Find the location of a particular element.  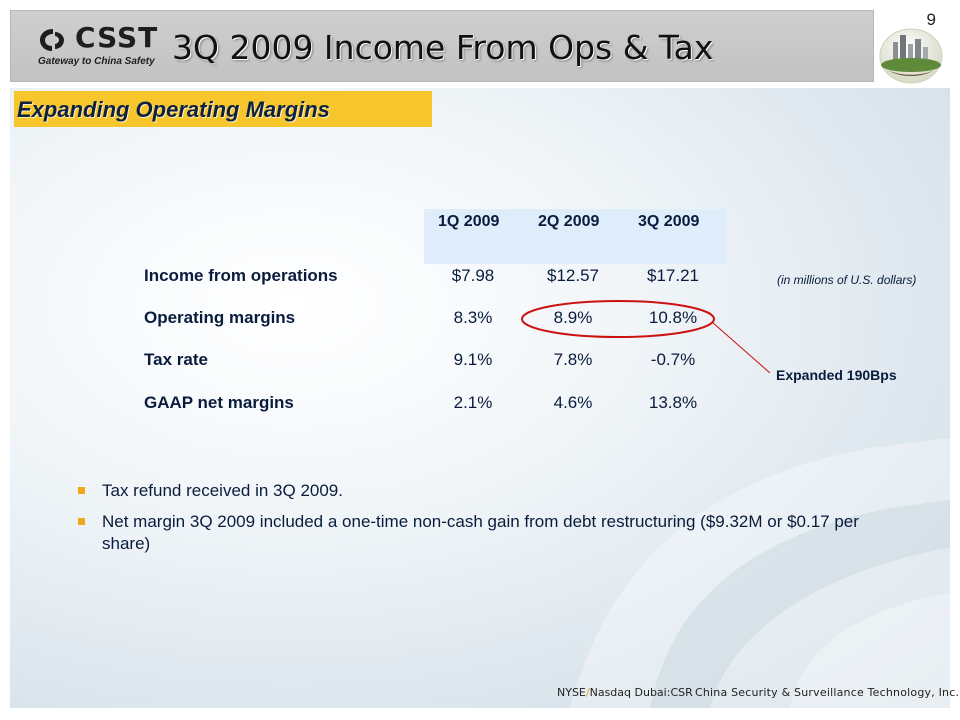

table-cell: 4.6% is located at coordinates (573, 402).